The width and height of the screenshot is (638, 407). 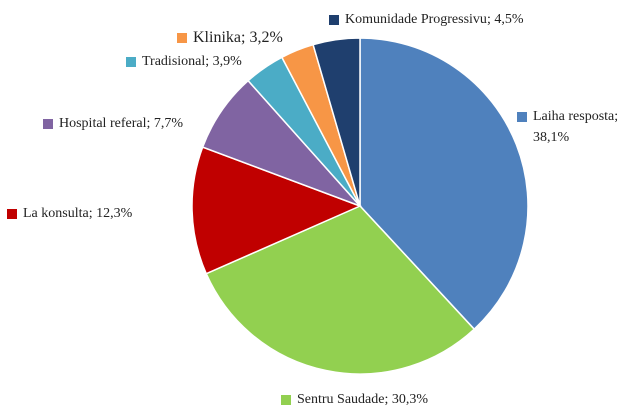 I want to click on value-label: 4,5%, so click(x=509, y=19).